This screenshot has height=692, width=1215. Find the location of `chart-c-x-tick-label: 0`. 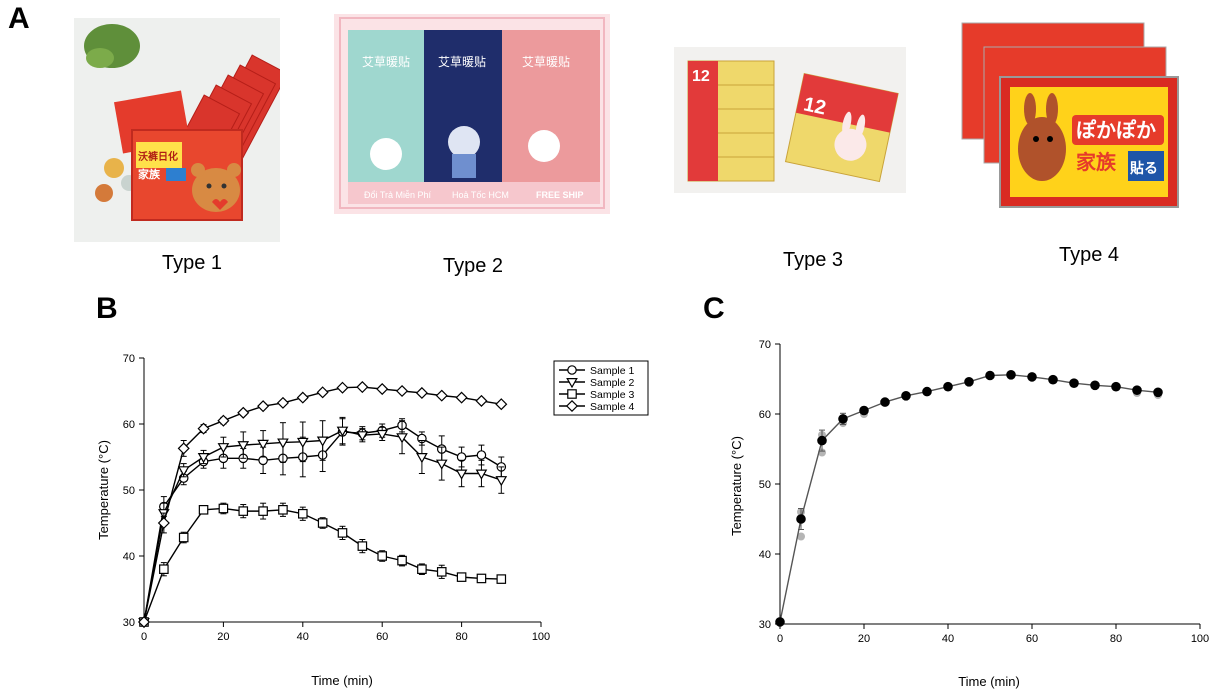

chart-c-x-tick-label: 0 is located at coordinates (780, 639).